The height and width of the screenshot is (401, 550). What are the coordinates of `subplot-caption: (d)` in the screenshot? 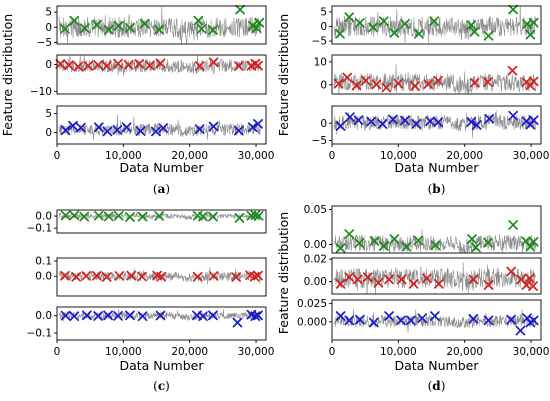 It's located at (437, 386).